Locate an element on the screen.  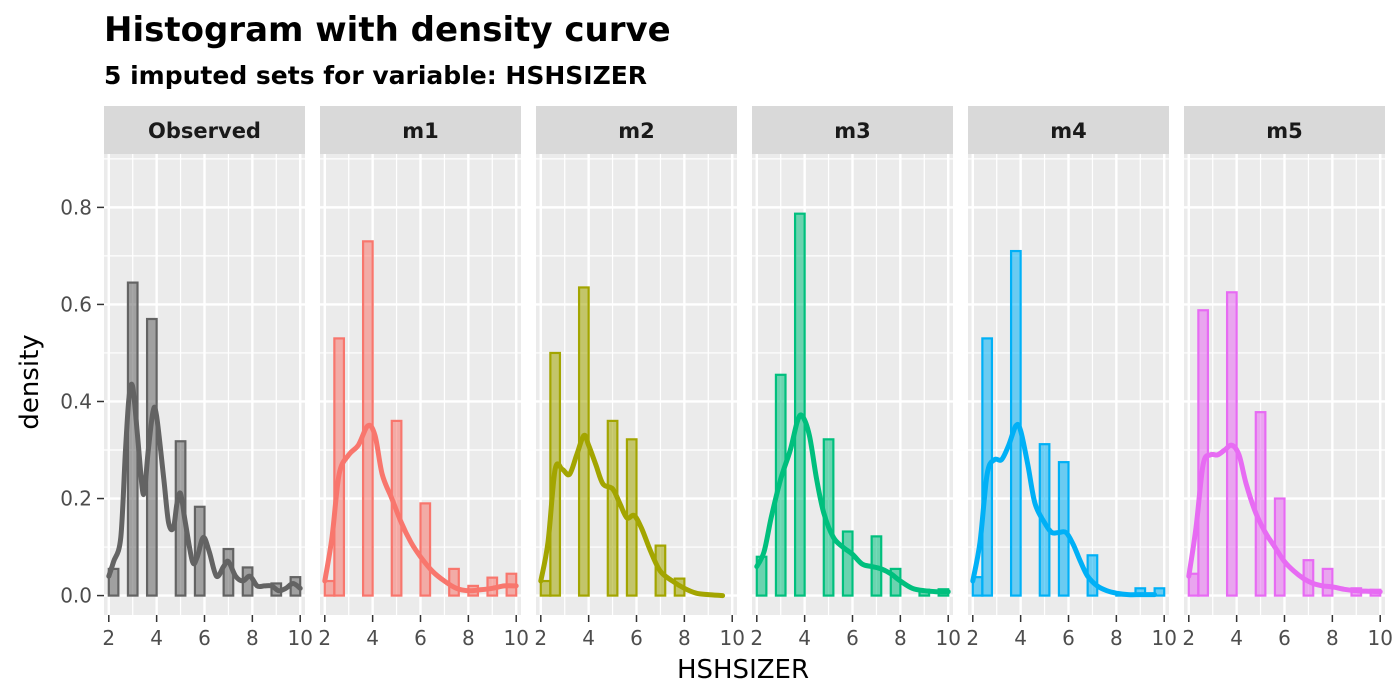
y-axis: 0.0 0.2 0.4 0.6 0.8 is located at coordinates (82, 401).